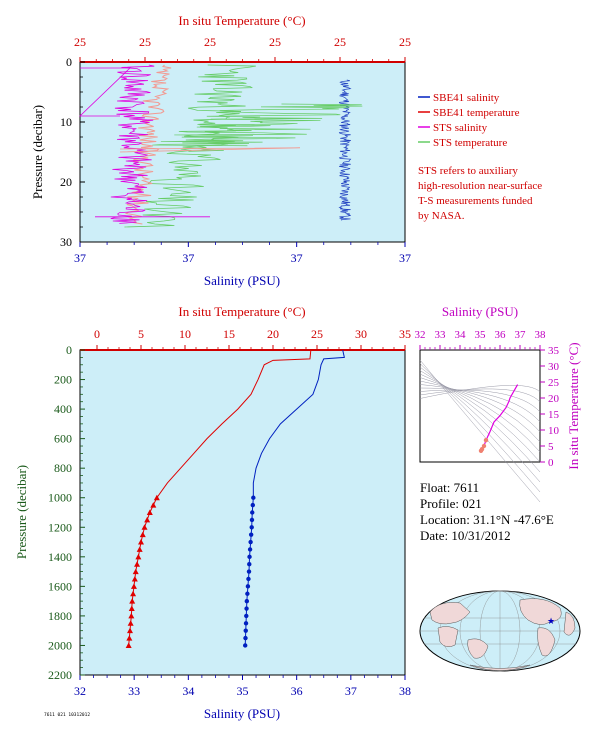 This screenshot has height=736, width=601. Describe the element at coordinates (361, 334) in the screenshot. I see `main-temp-tick-label: 30` at that location.